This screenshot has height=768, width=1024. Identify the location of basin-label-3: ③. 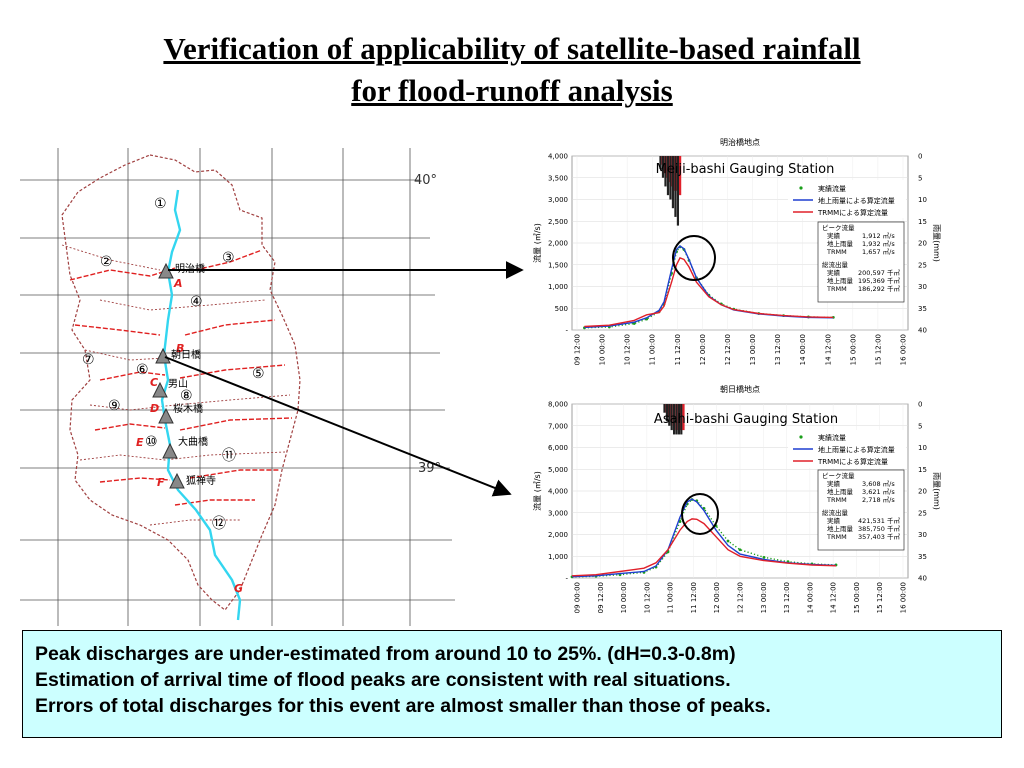
(228, 258).